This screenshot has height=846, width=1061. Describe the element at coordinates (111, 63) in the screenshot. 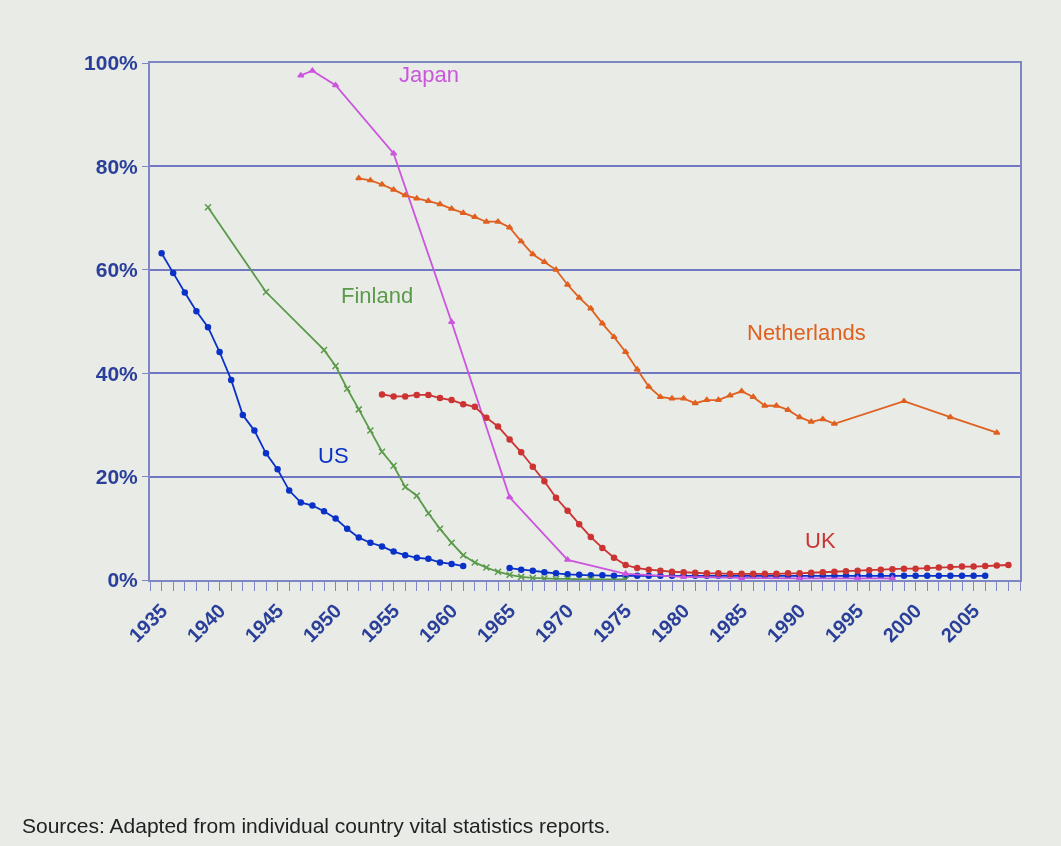

I see `y-tick-label: 100%` at that location.